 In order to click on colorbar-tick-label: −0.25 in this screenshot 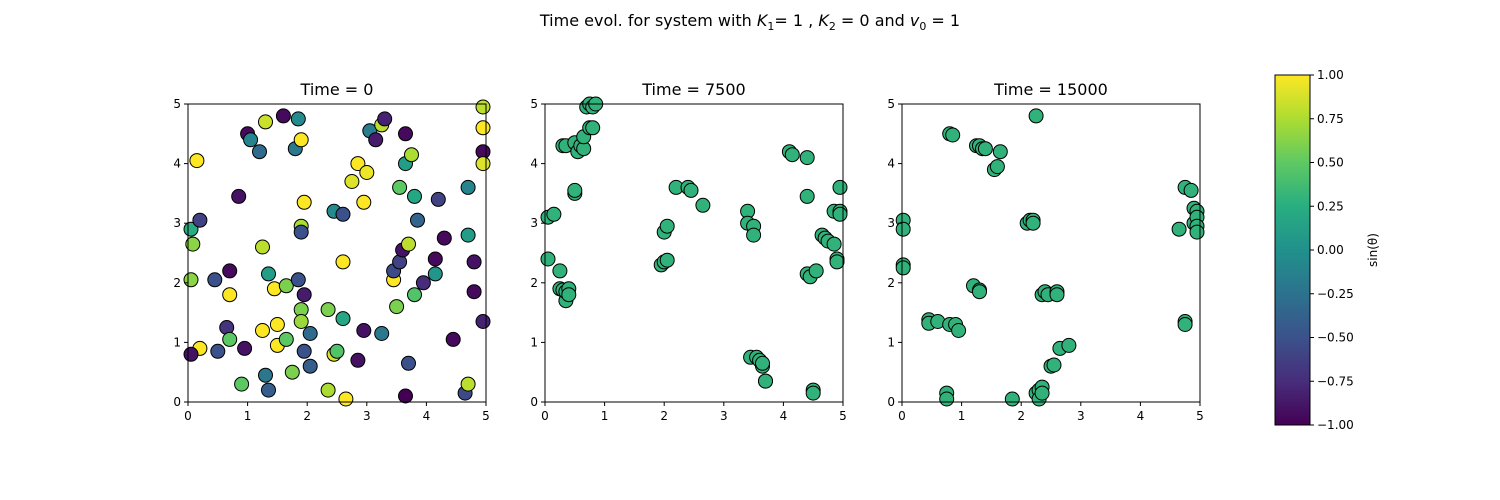, I will do `click(1335, 294)`.